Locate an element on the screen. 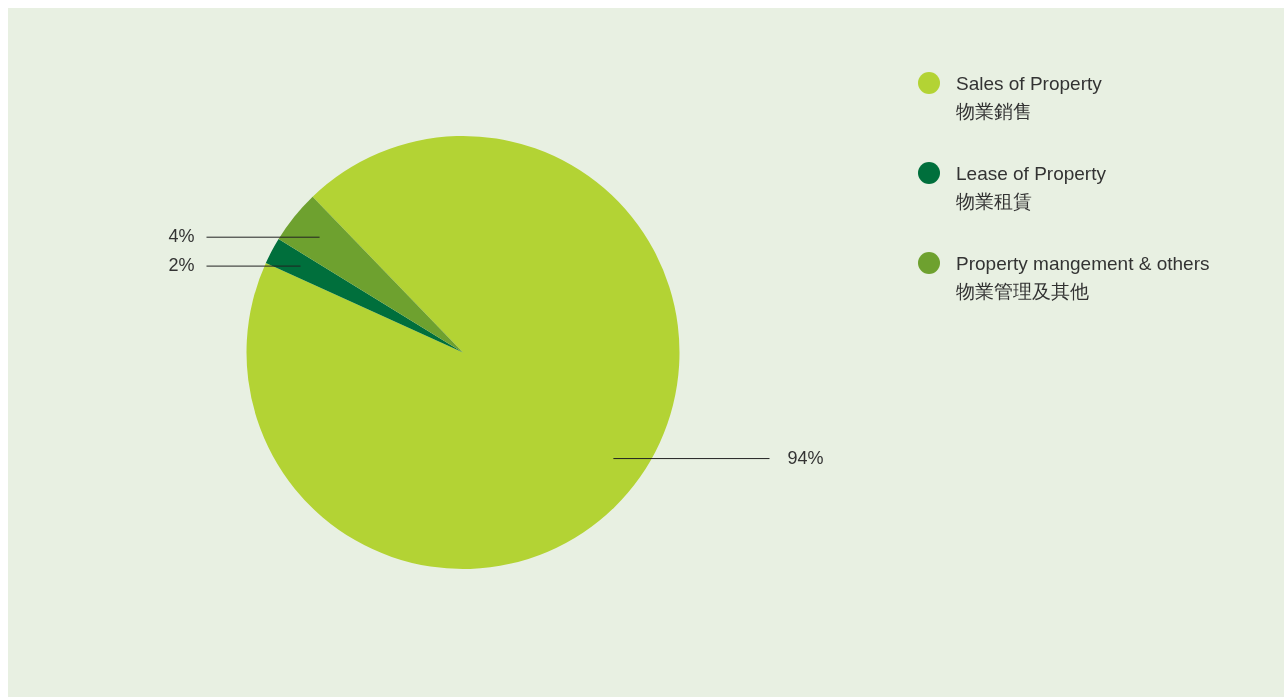  data-label: 4% is located at coordinates (181, 236).